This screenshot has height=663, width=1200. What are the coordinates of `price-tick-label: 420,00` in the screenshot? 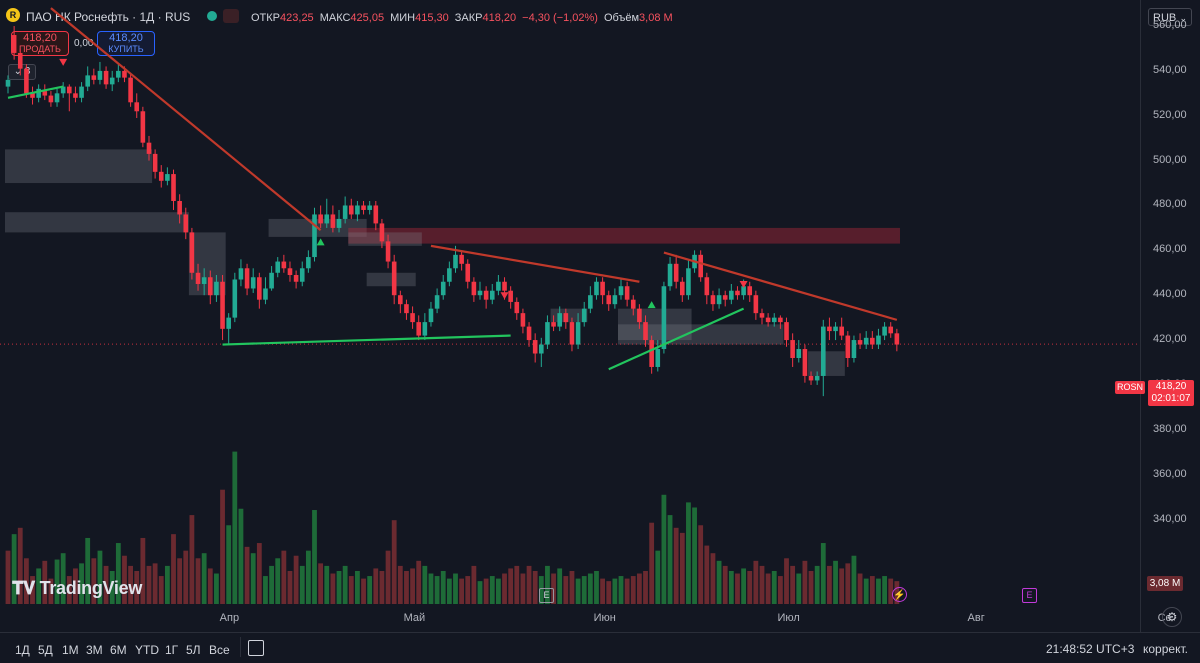 It's located at (1170, 339).